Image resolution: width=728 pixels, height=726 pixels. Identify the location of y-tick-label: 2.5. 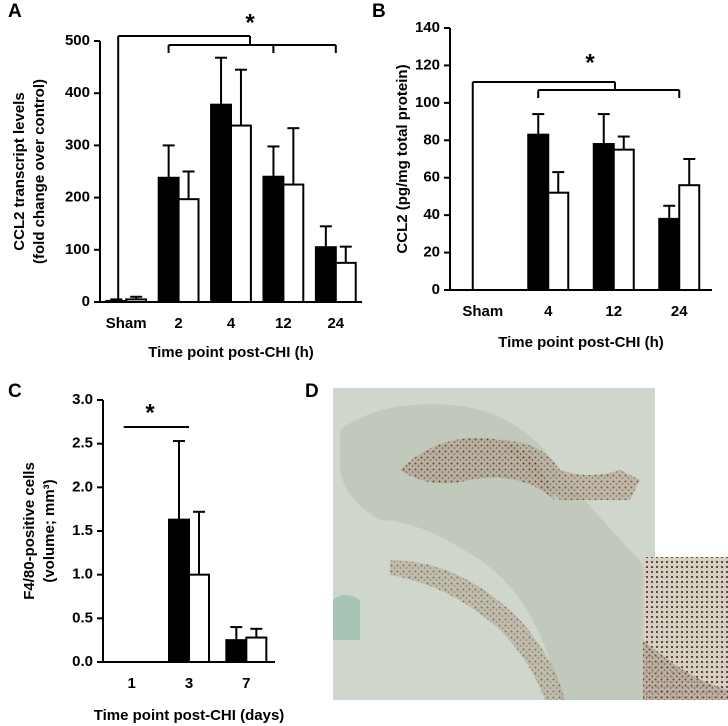
(82, 443).